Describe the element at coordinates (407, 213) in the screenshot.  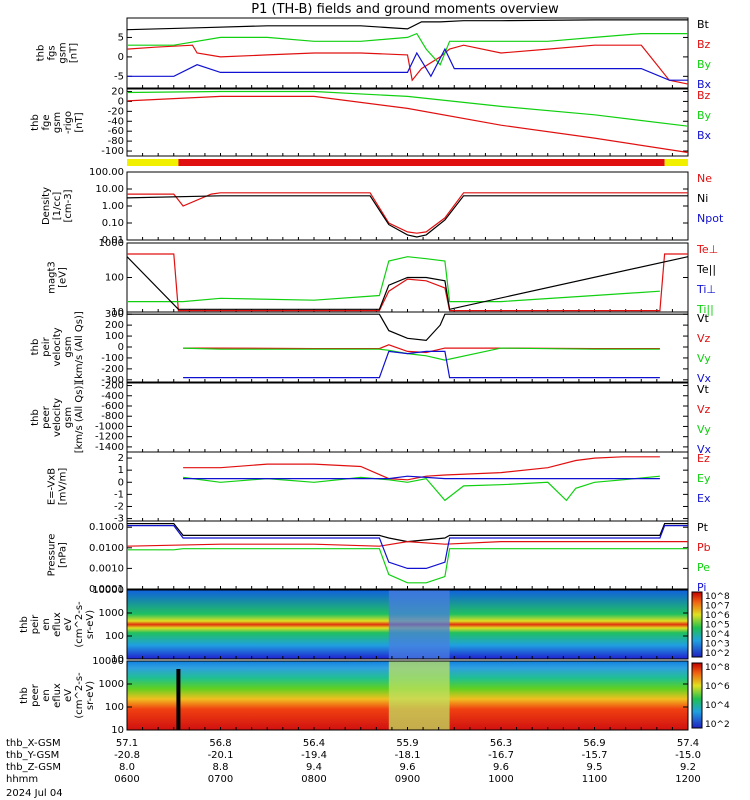
I see `series-line-Ne` at that location.